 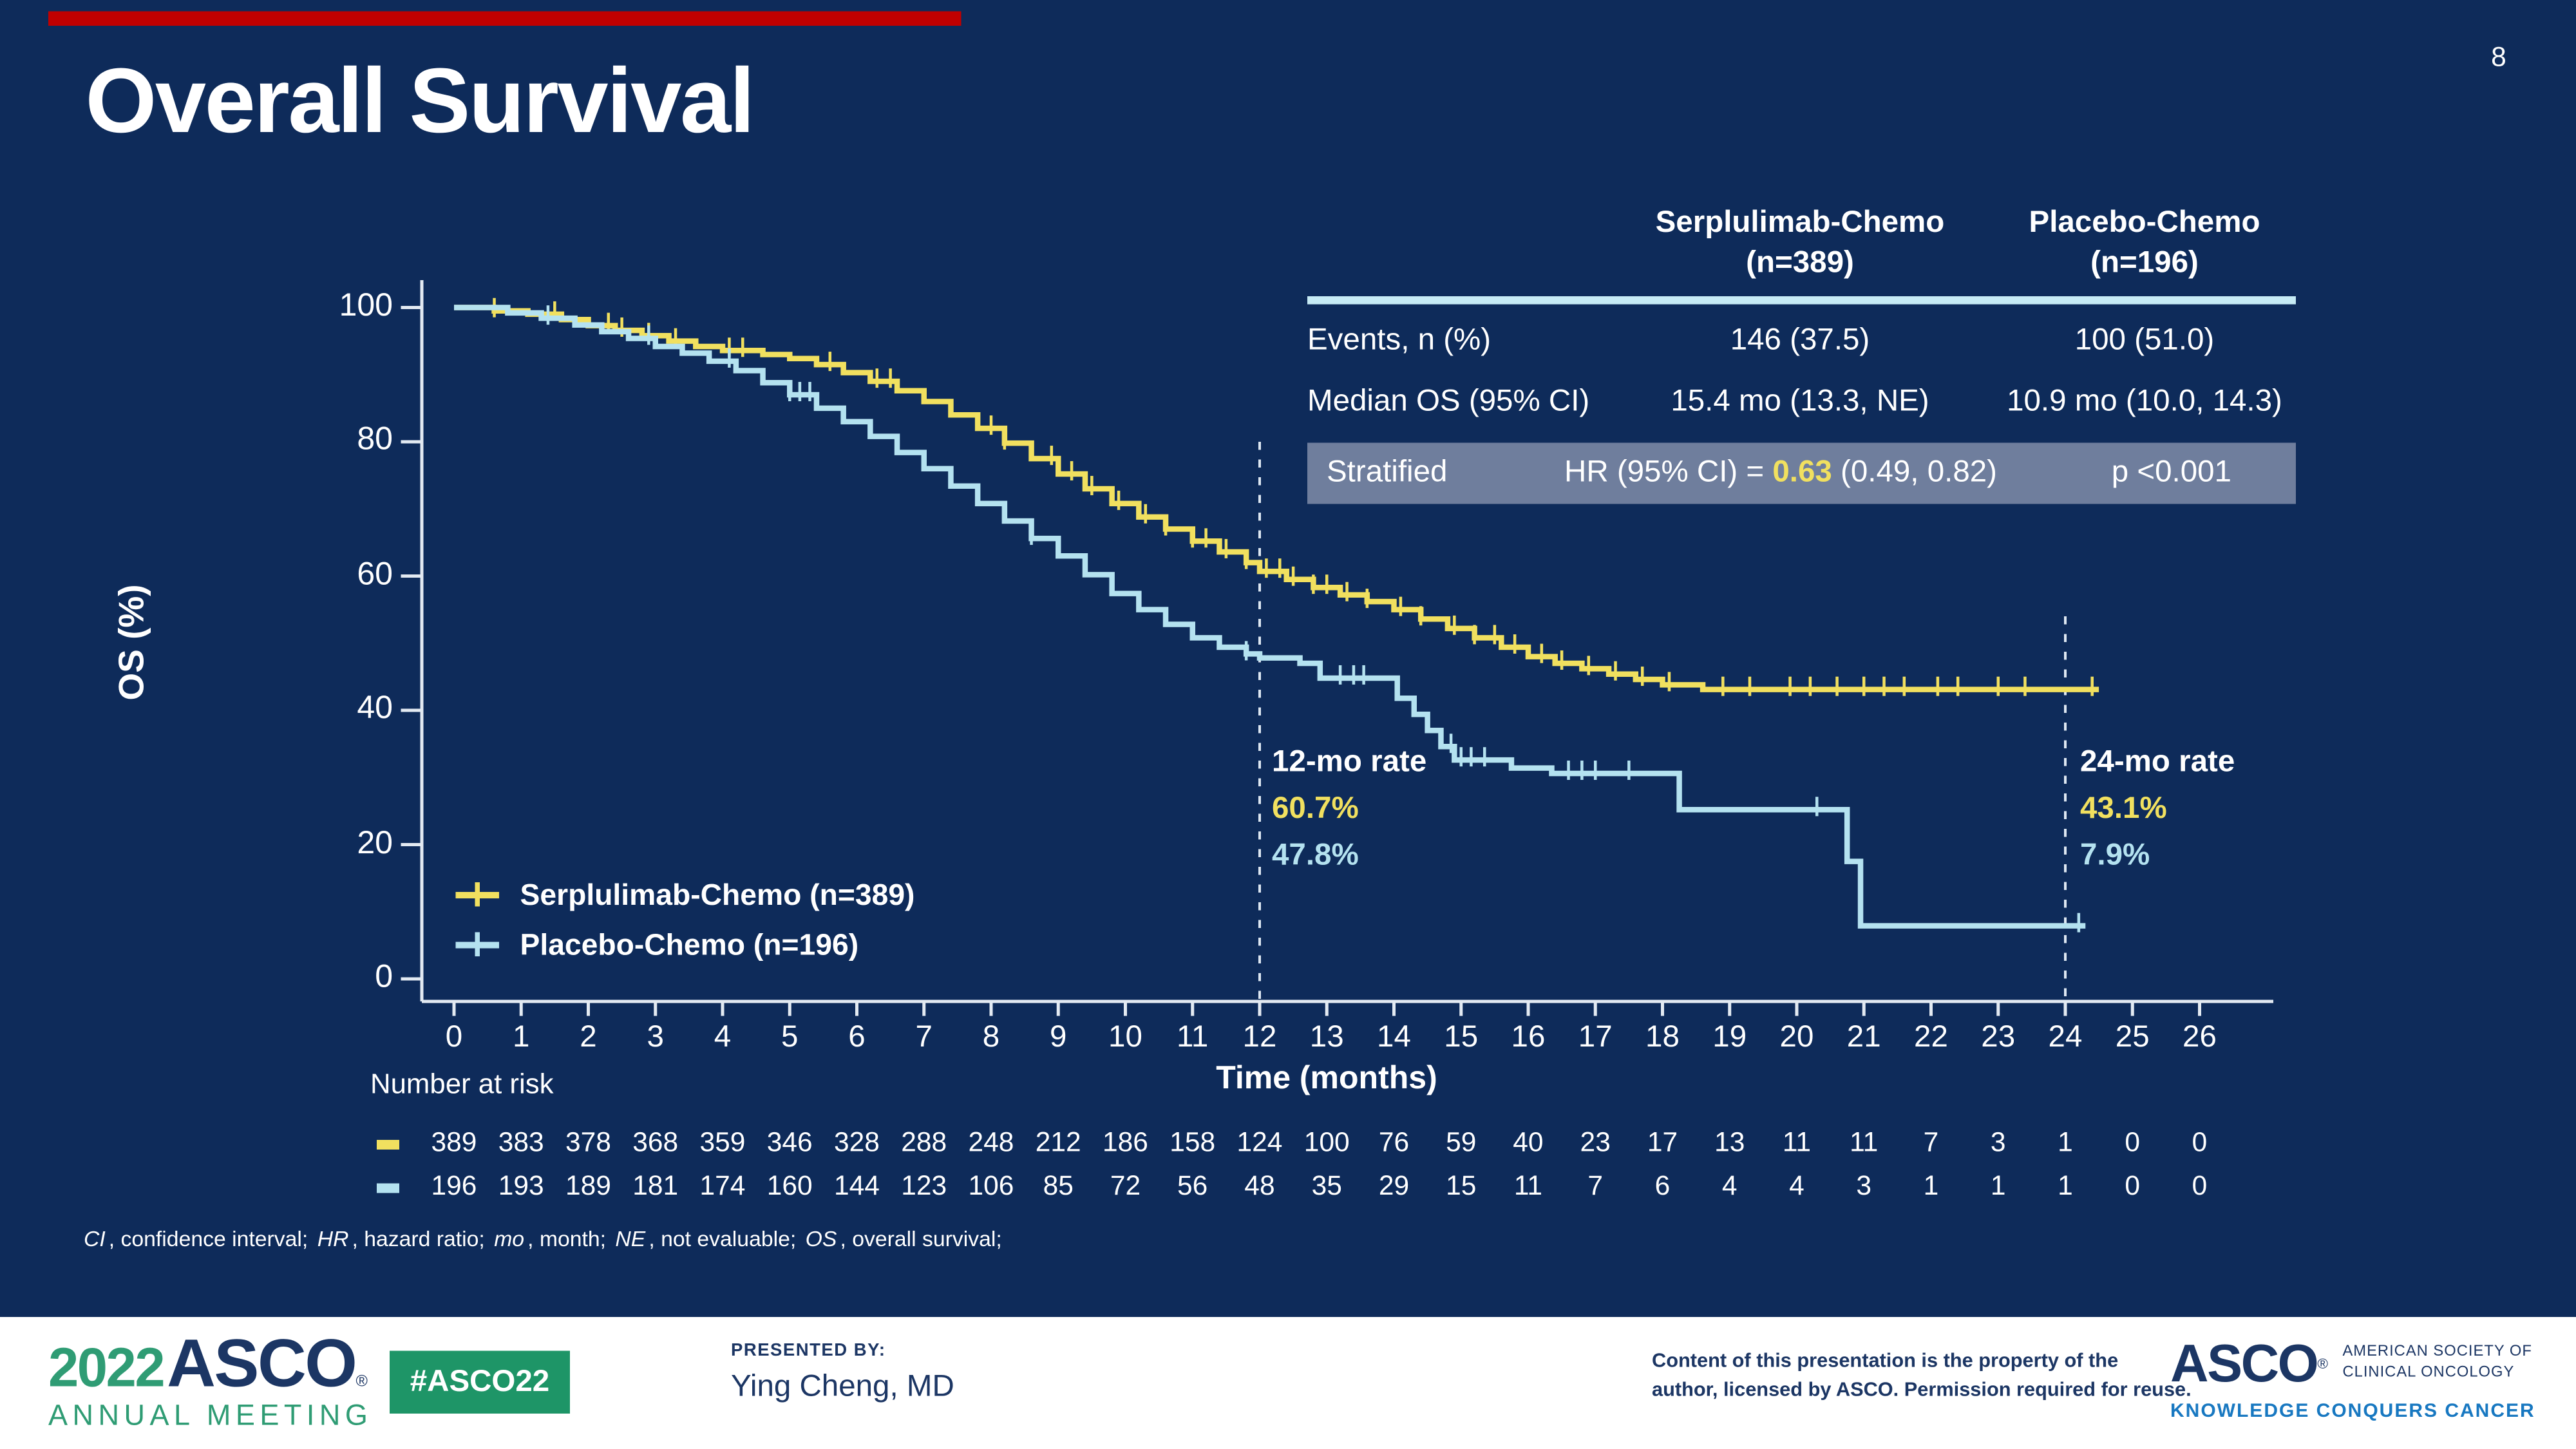 What do you see at coordinates (1259, 1038) in the screenshot?
I see `x-tick-label: 12` at bounding box center [1259, 1038].